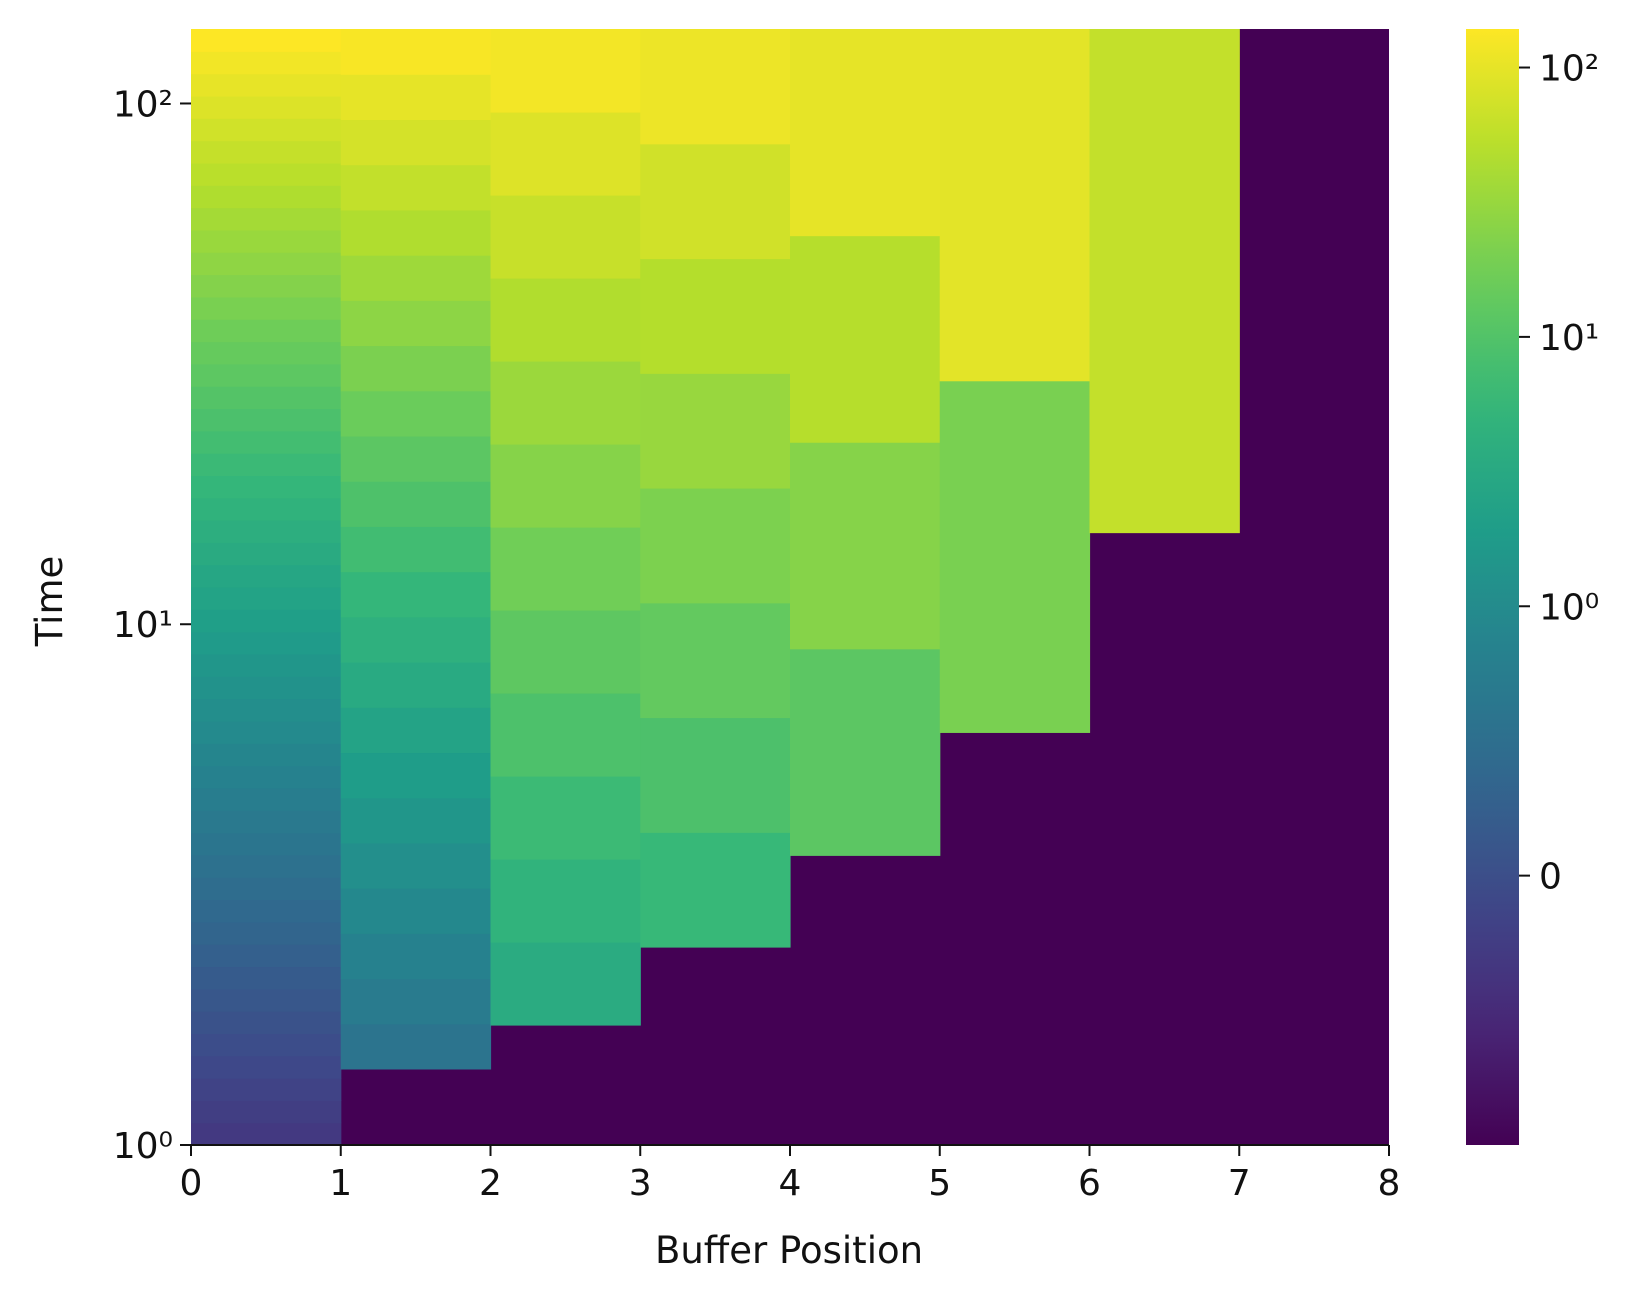 This screenshot has width=1640, height=1298. I want to click on y-axis: 10⁰ 10¹ 10², so click(152, 625).